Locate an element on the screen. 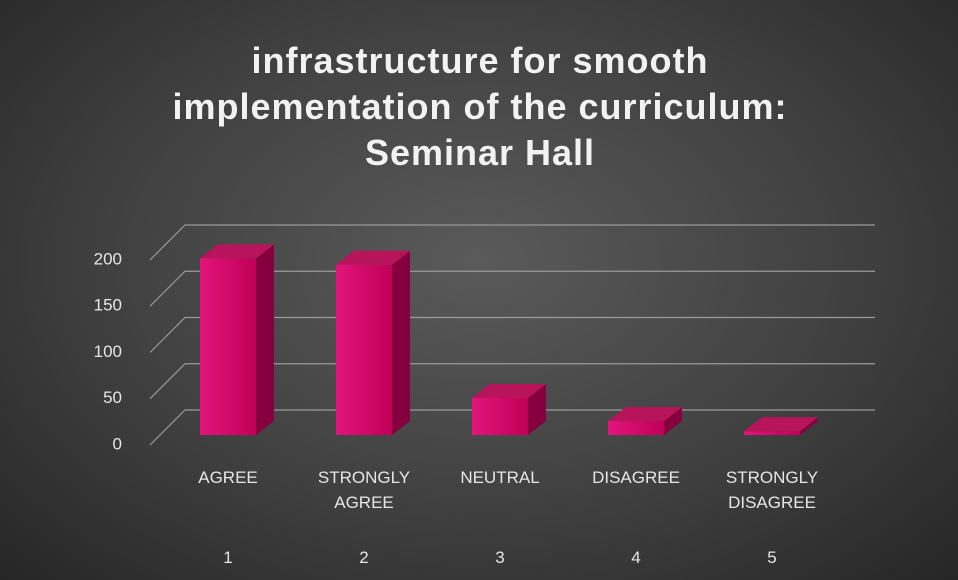 The image size is (958, 580). y-tick-label: 200 is located at coordinates (108, 258).